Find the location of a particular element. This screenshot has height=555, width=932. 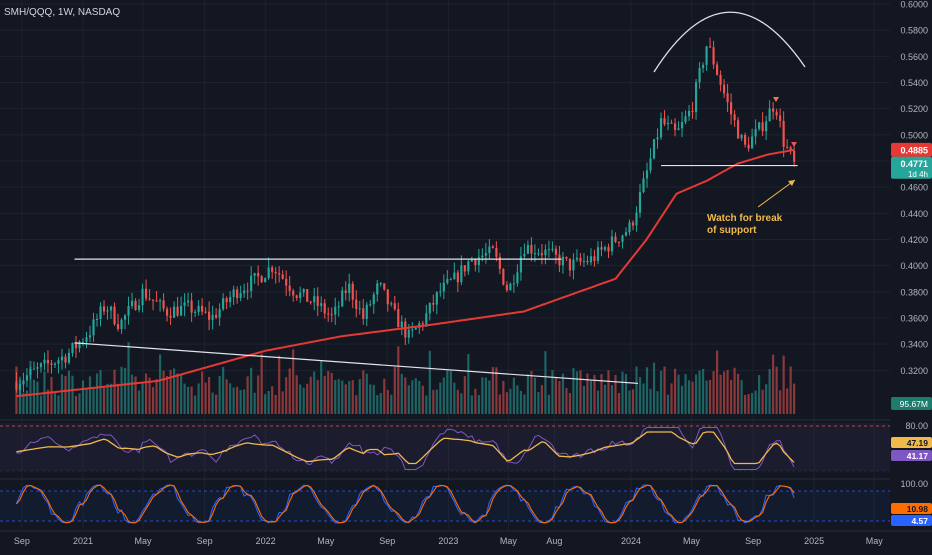

descending-trendline is located at coordinates (356, 363).